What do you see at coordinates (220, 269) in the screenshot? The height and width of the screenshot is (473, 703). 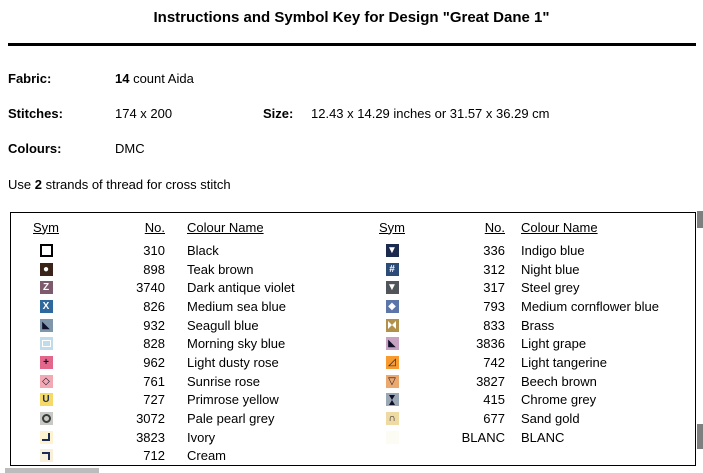 I see `colour-name: Teak brown` at bounding box center [220, 269].